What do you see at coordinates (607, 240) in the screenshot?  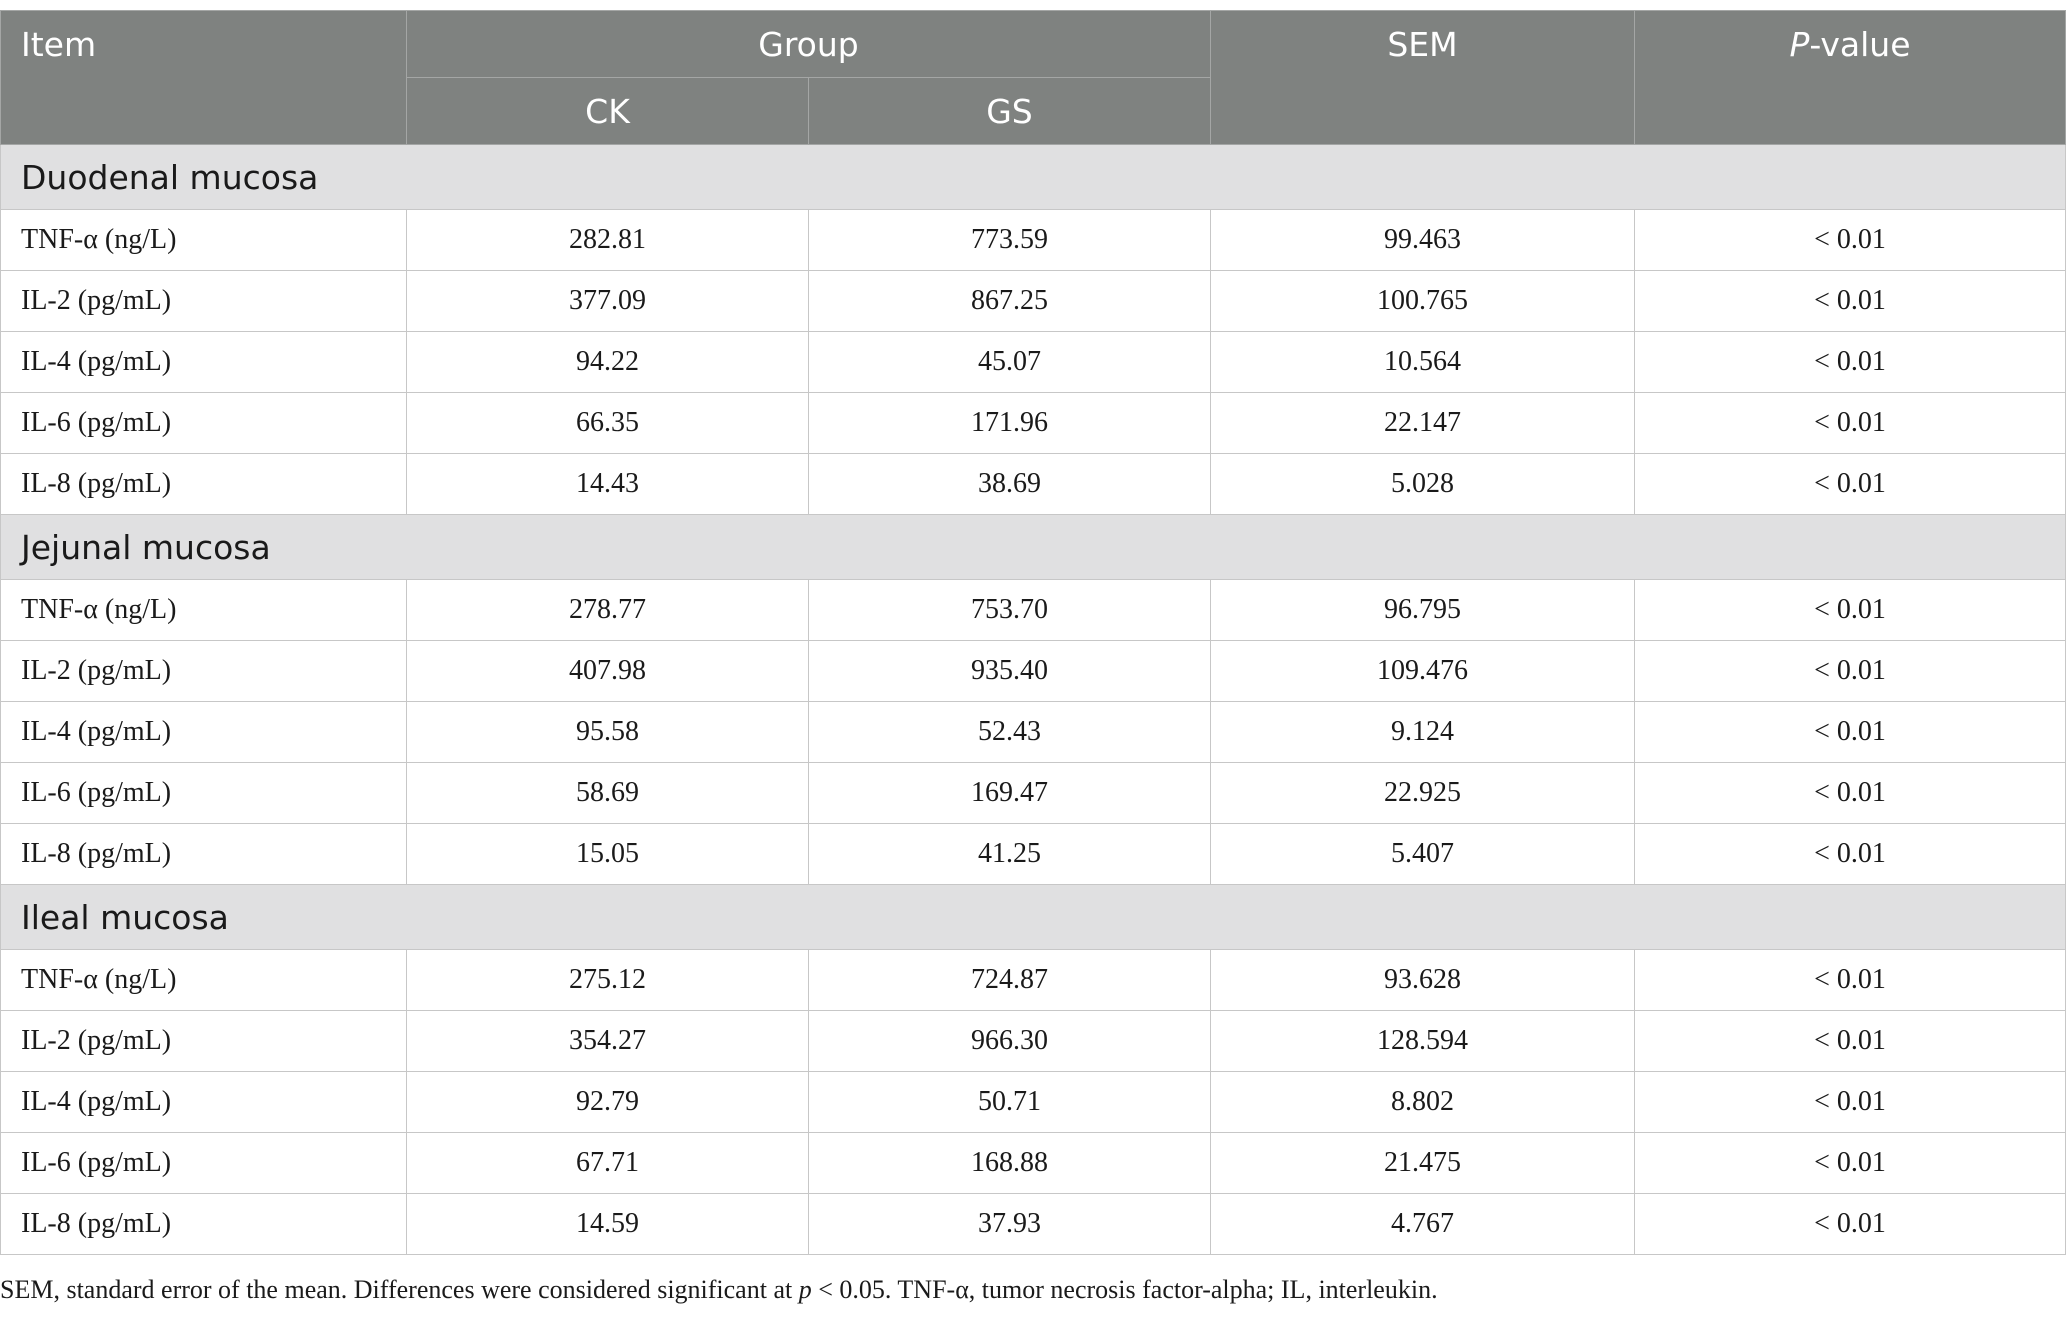 I see `cell-ck: 282.81` at bounding box center [607, 240].